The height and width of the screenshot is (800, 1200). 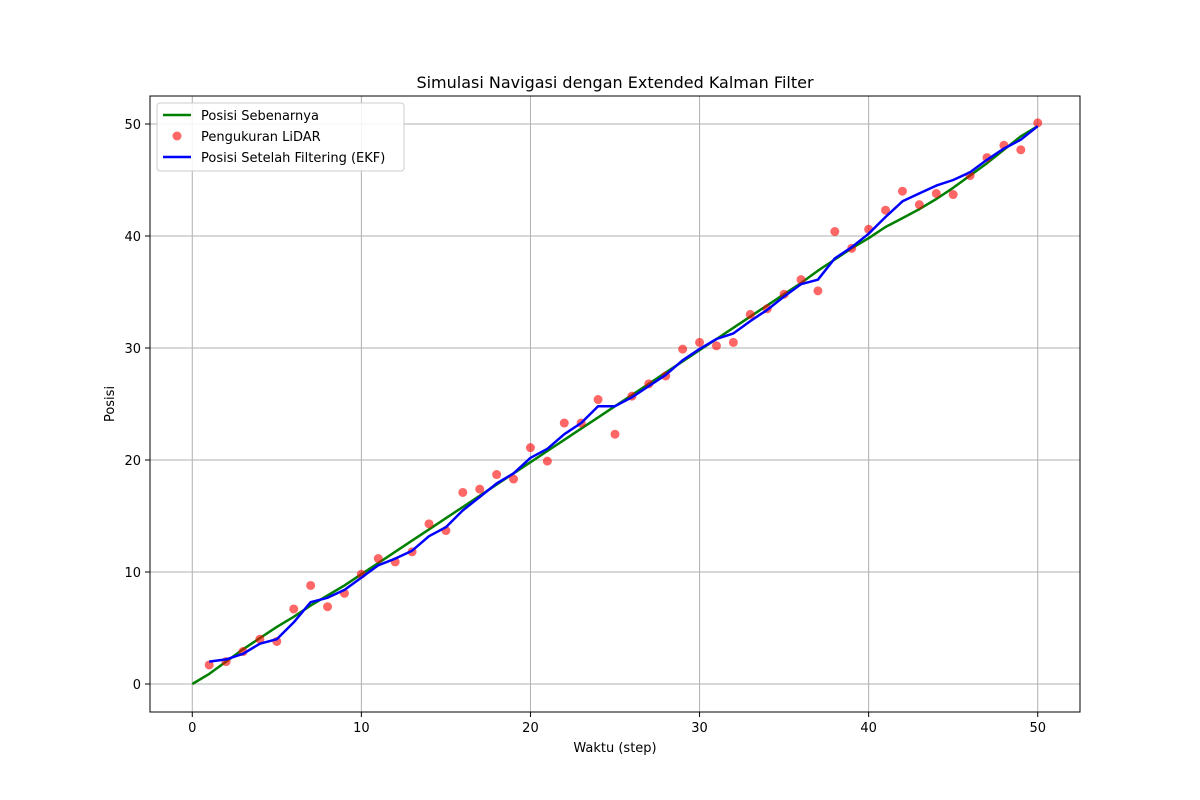 I want to click on y-tick-label: 10, so click(x=132, y=573).